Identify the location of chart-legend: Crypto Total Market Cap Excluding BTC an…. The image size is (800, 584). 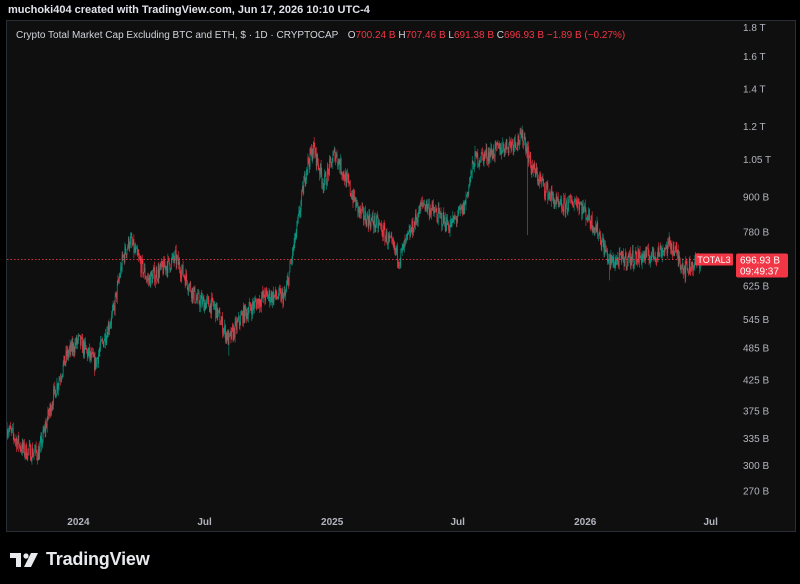
(320, 35).